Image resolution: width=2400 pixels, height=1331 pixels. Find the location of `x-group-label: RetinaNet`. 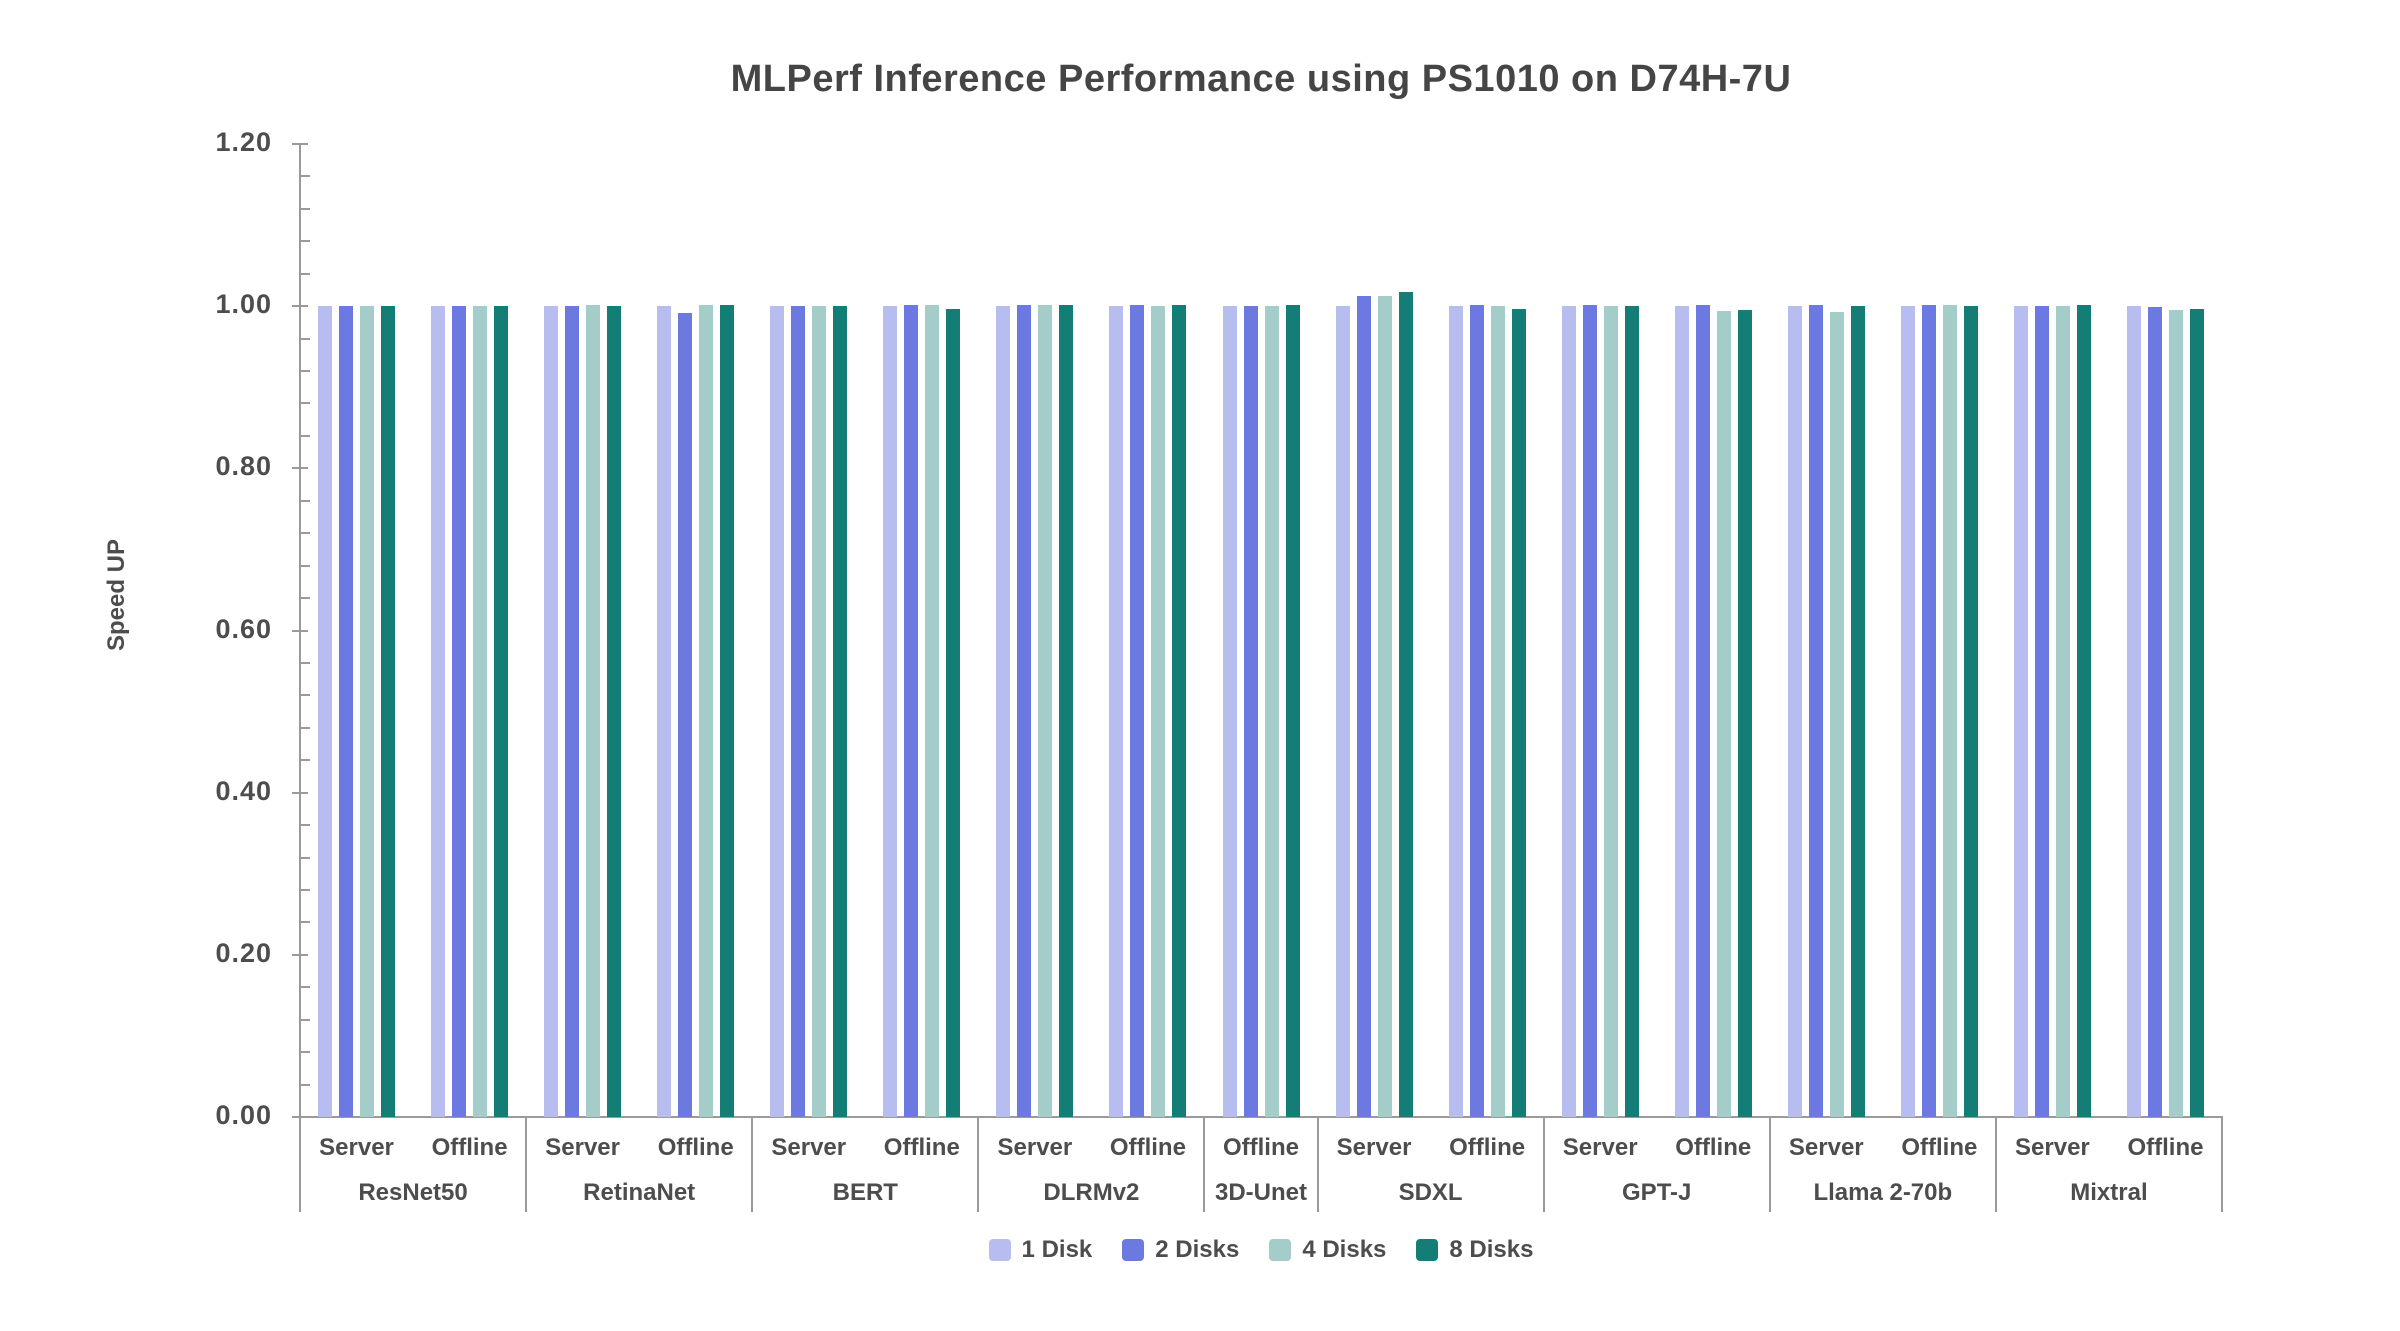

x-group-label: RetinaNet is located at coordinates (639, 1192).